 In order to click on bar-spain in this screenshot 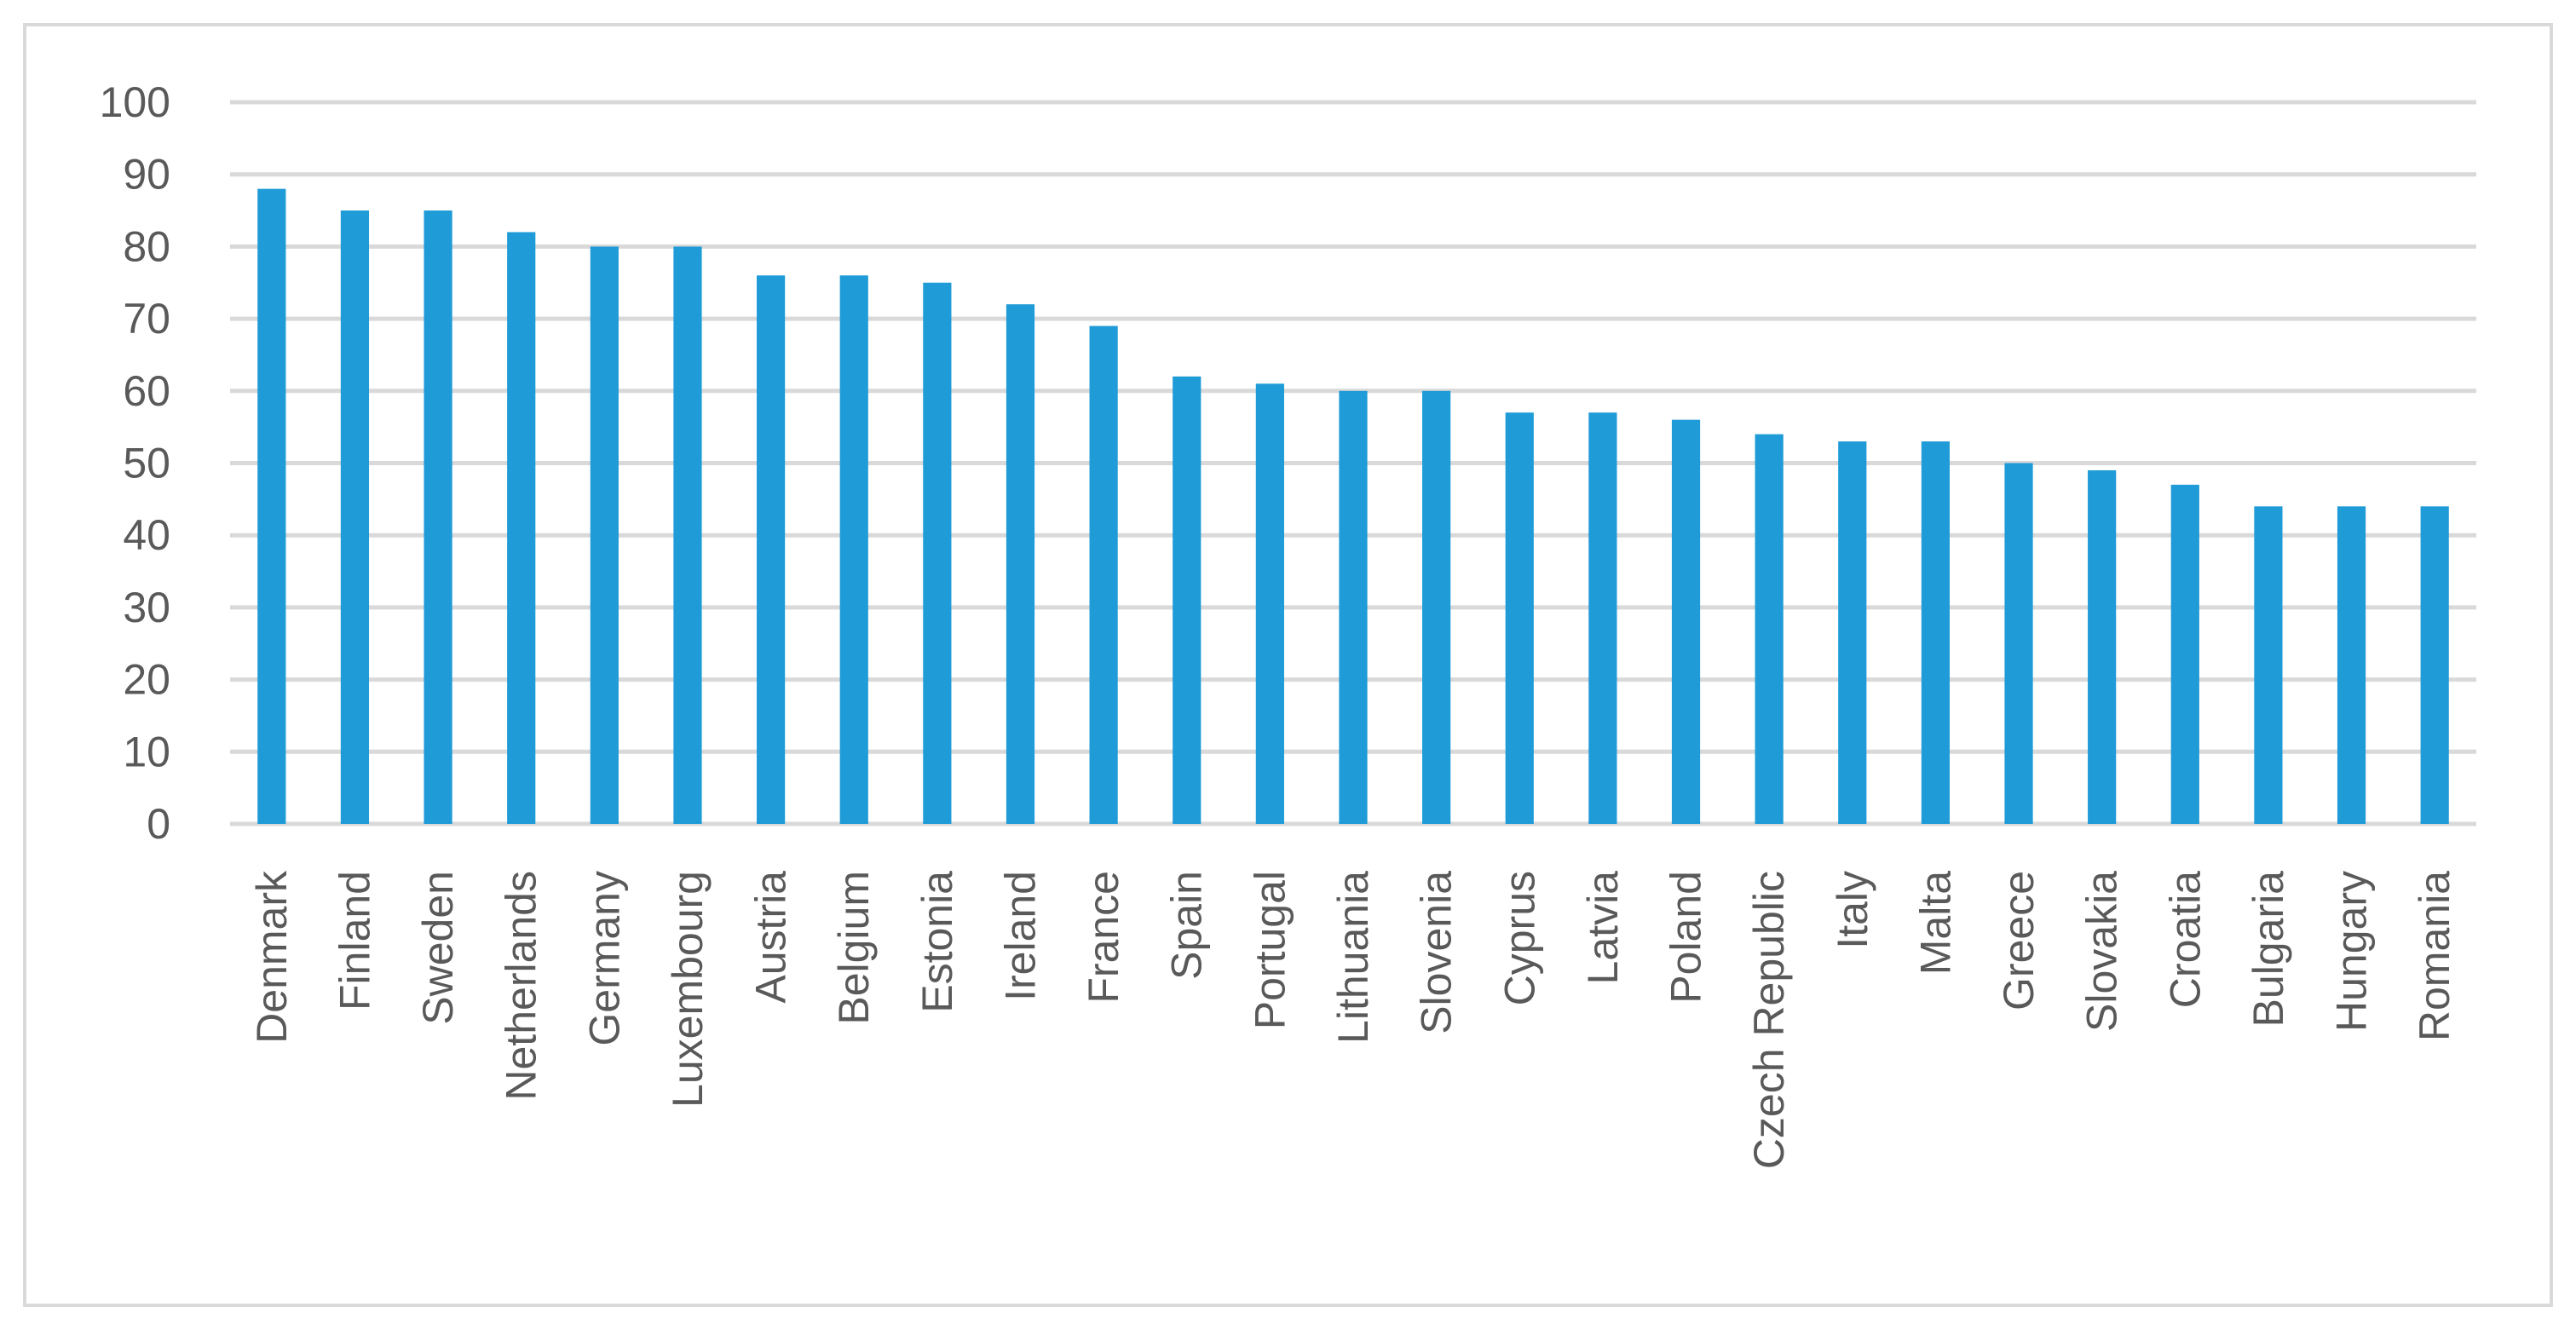, I will do `click(1187, 600)`.